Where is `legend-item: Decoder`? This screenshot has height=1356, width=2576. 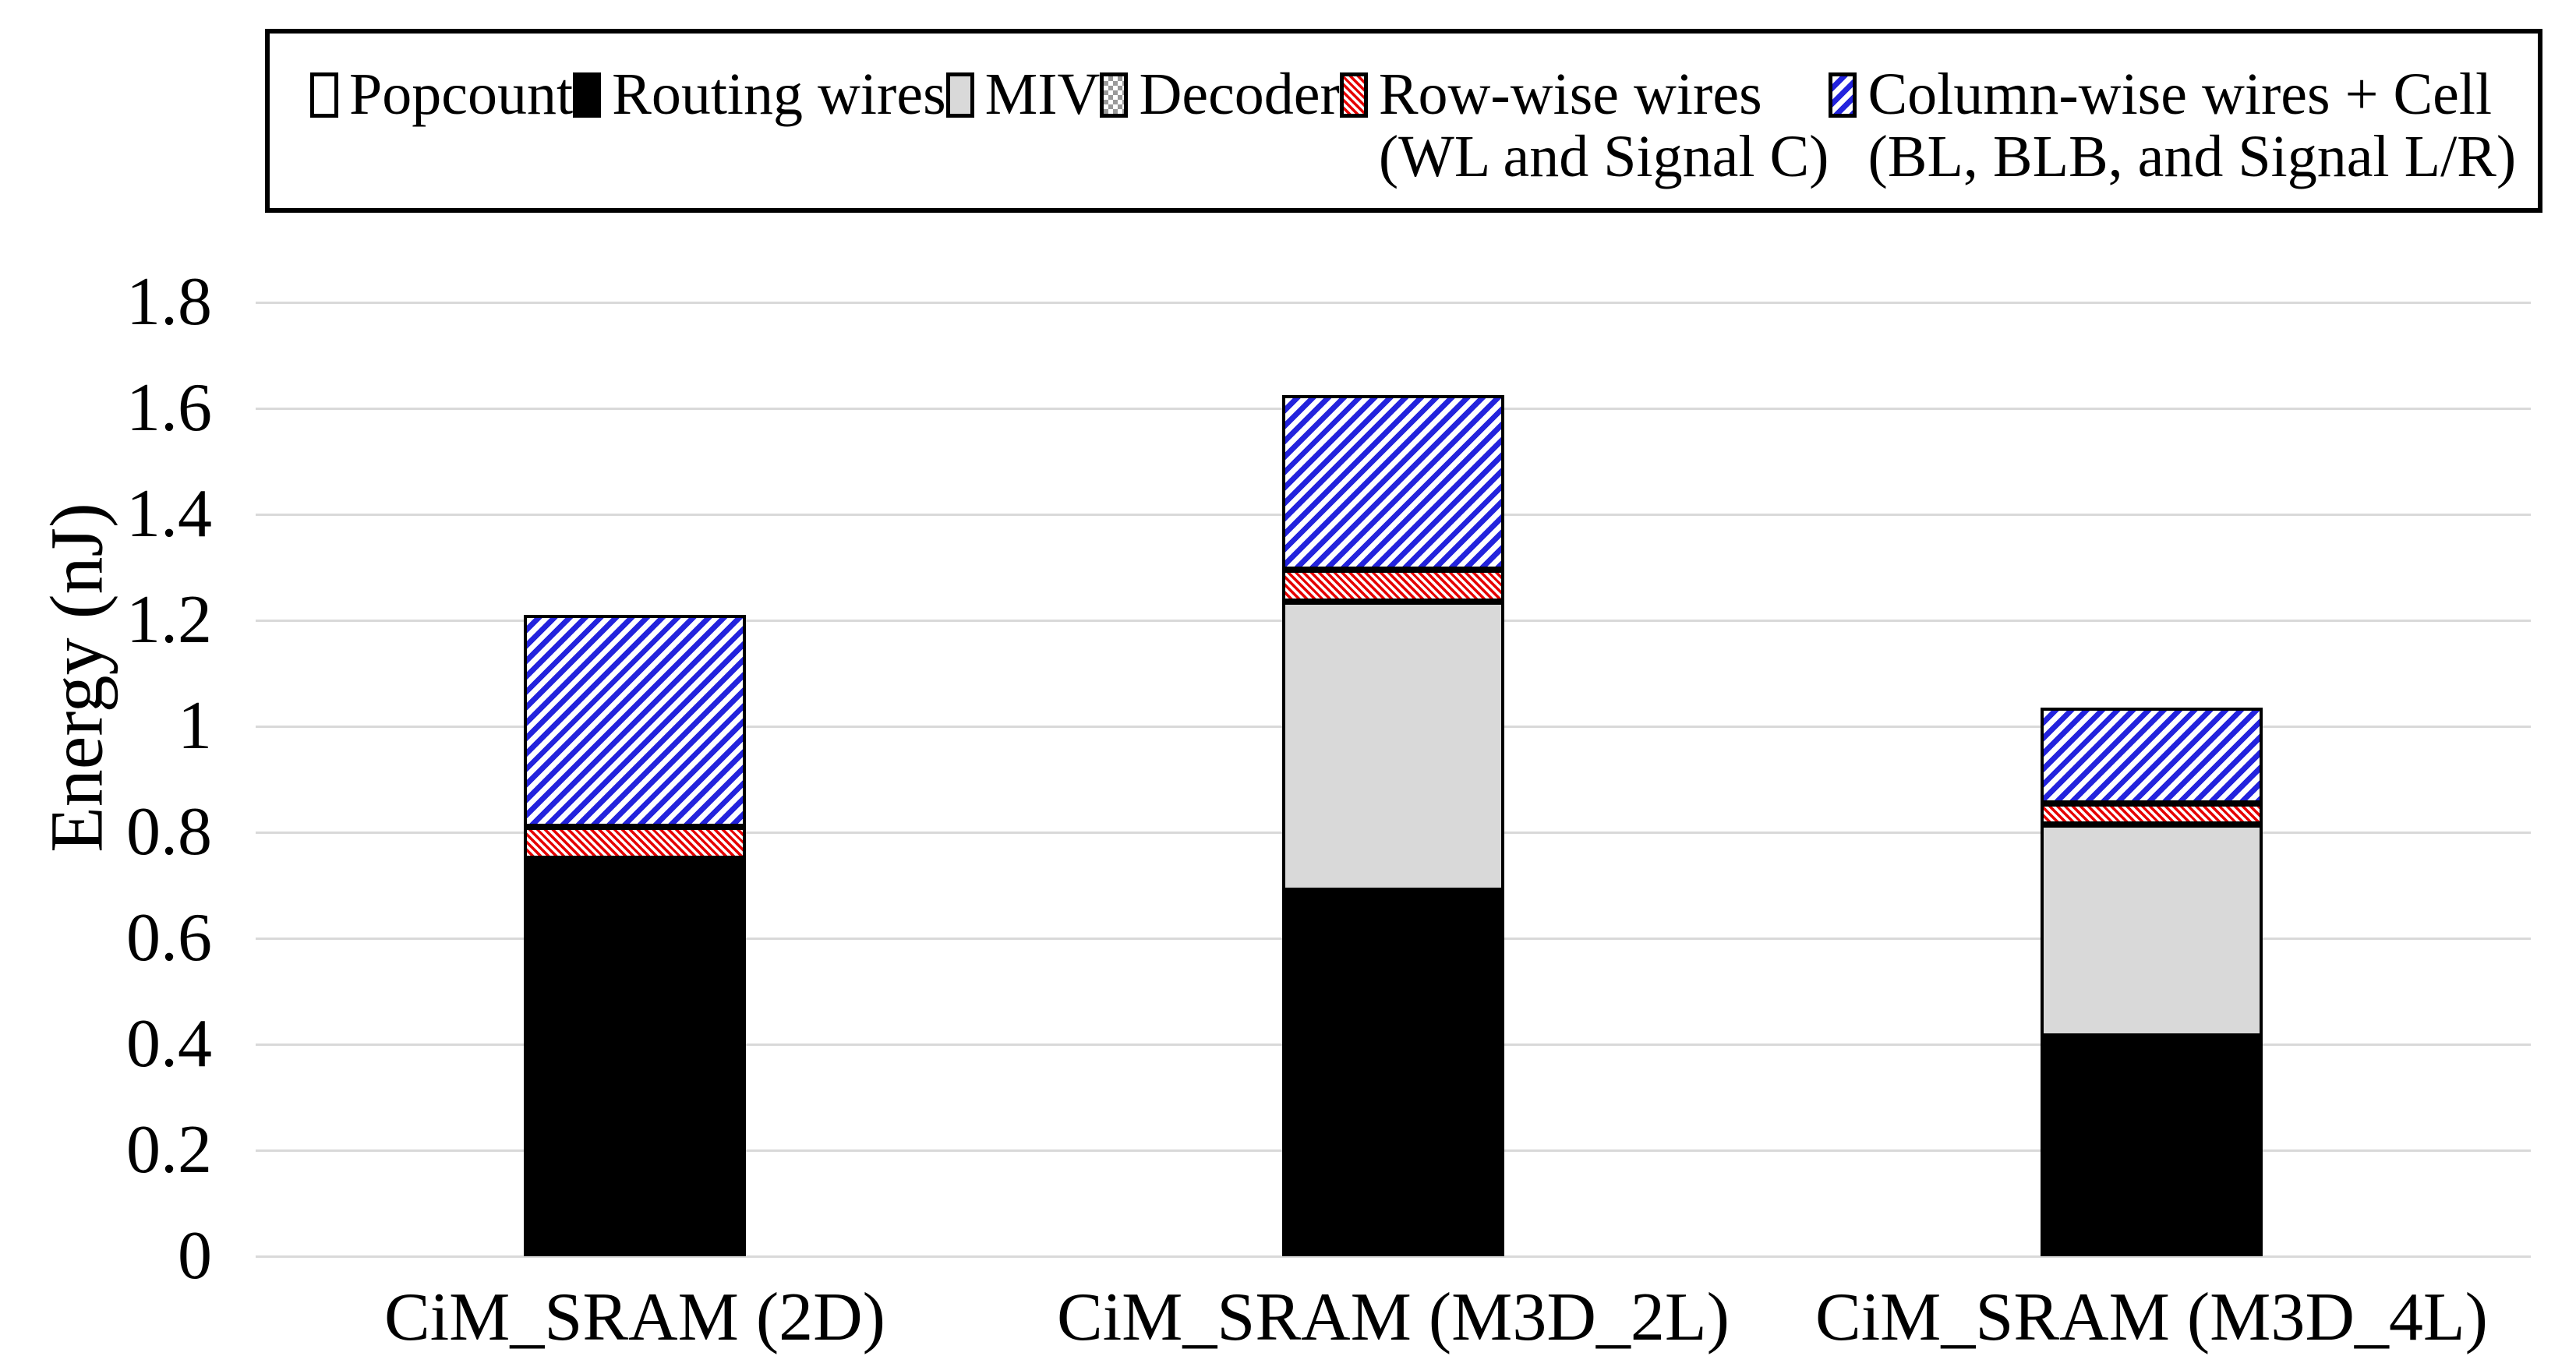
legend-item: Decoder is located at coordinates (1220, 94).